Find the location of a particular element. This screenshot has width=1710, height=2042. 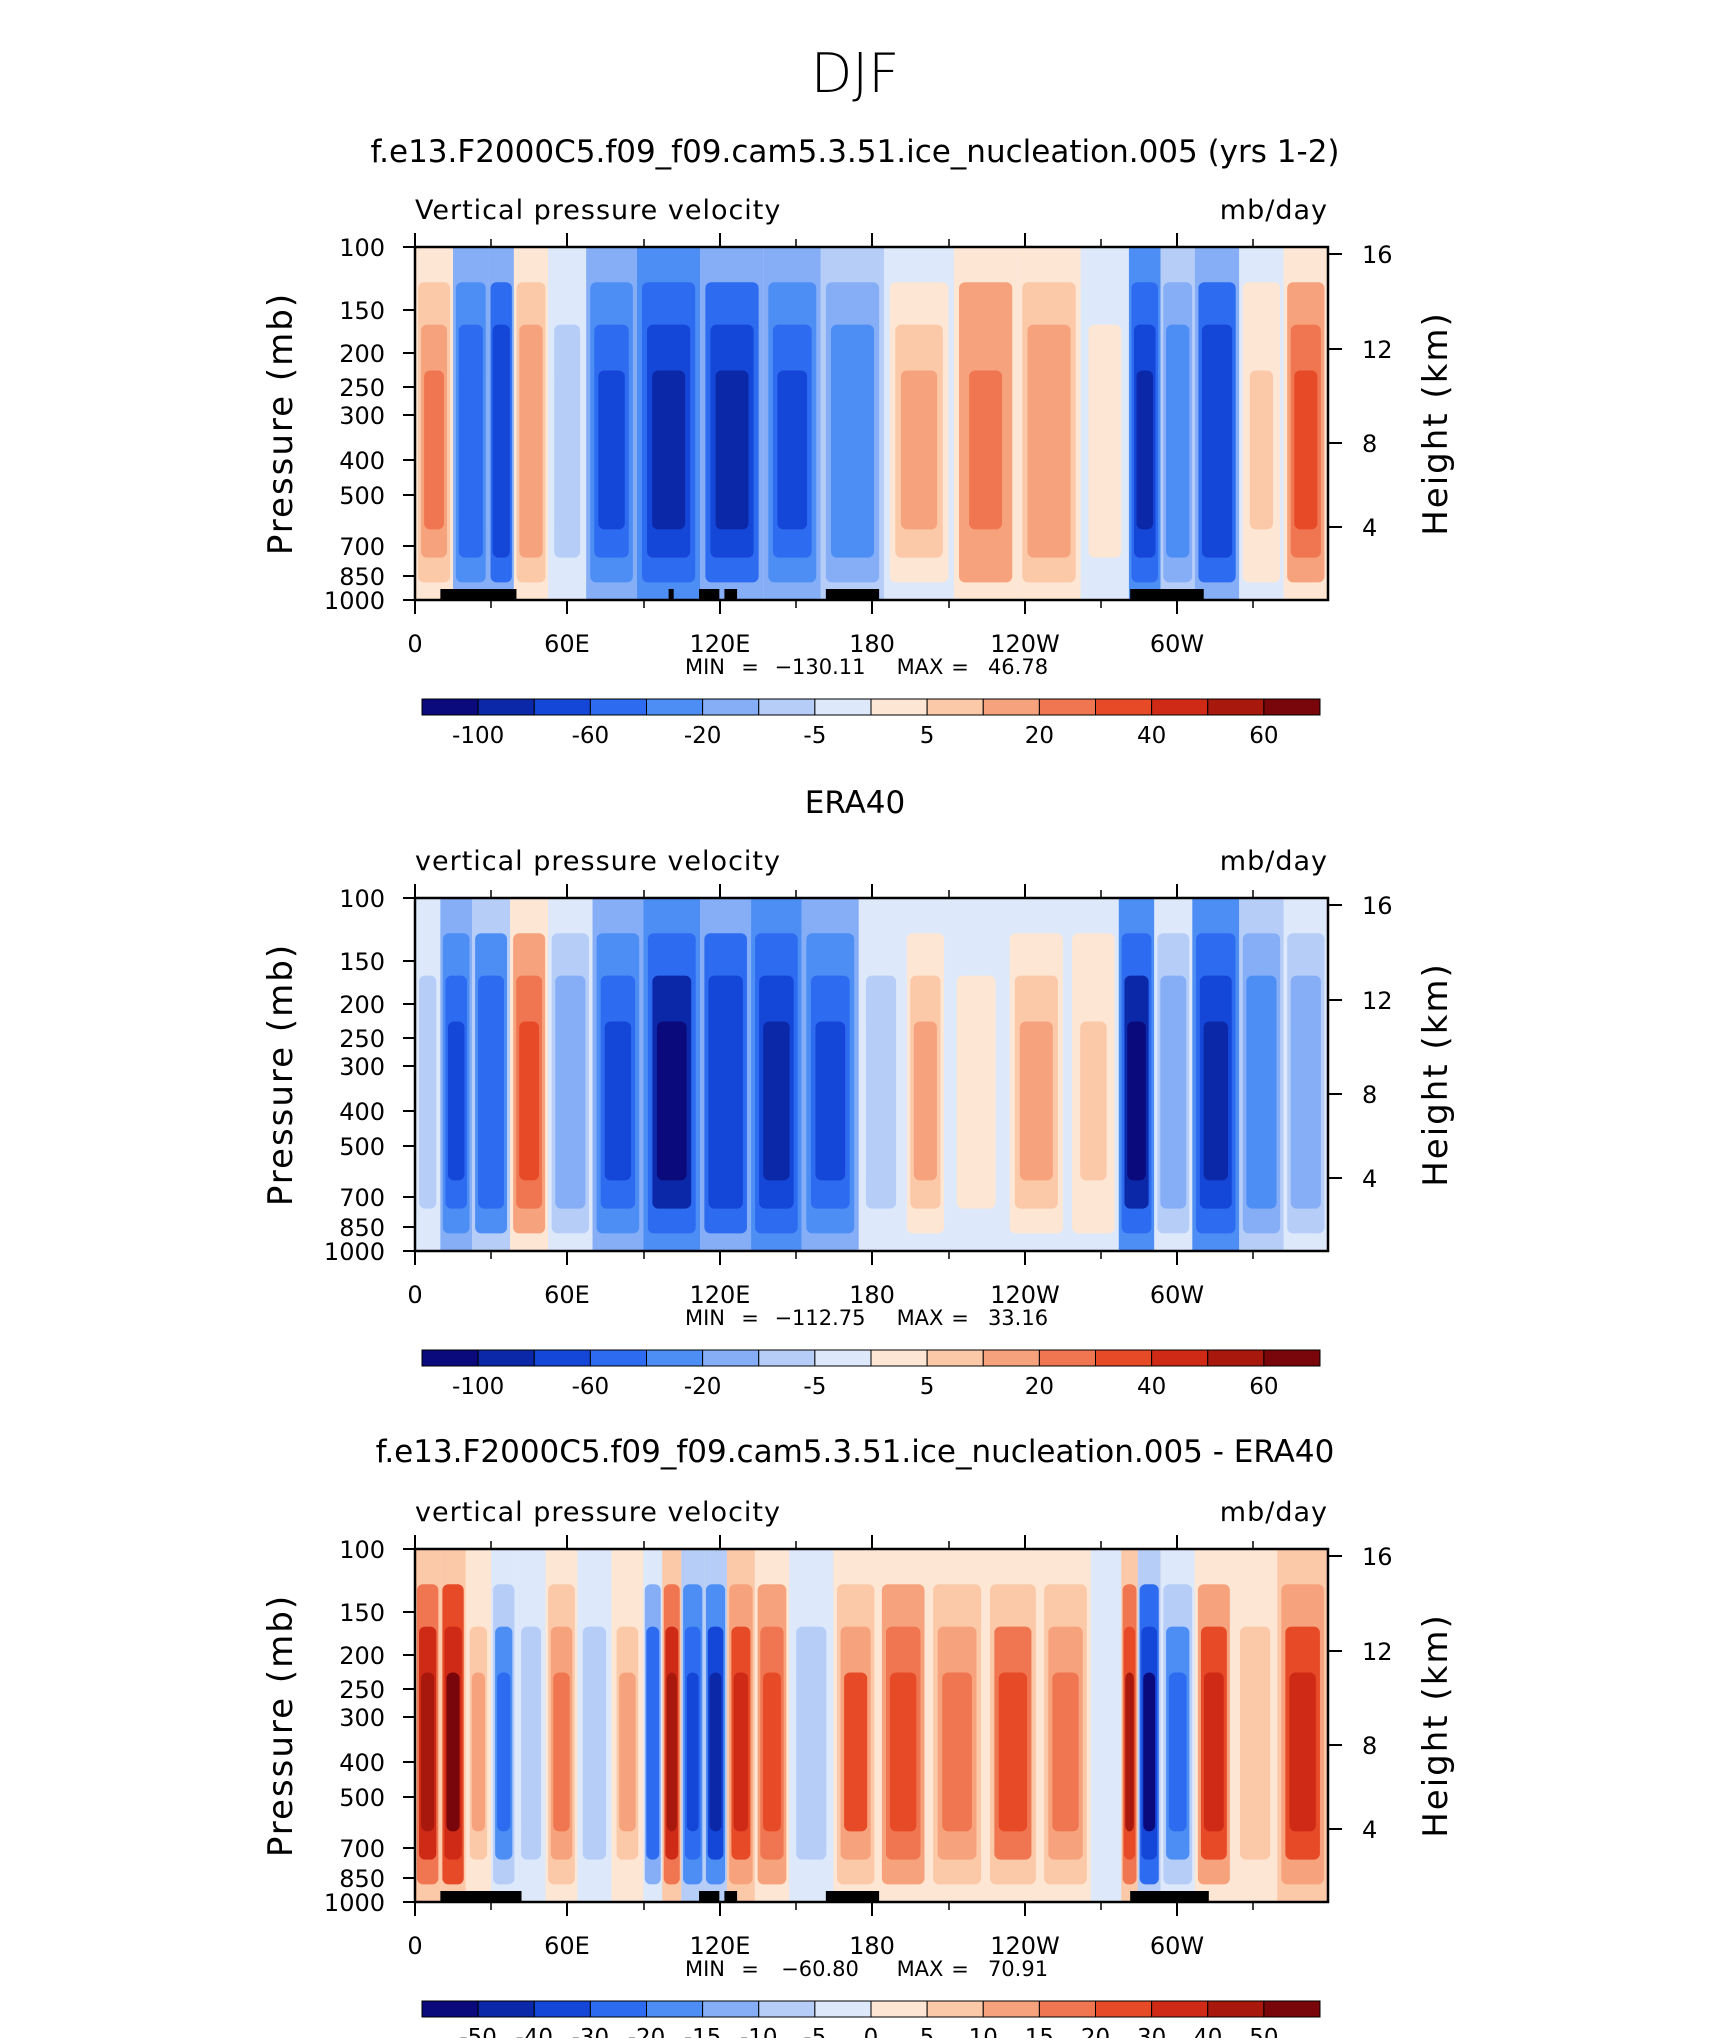

min-value: −130.11 is located at coordinates (819, 667).